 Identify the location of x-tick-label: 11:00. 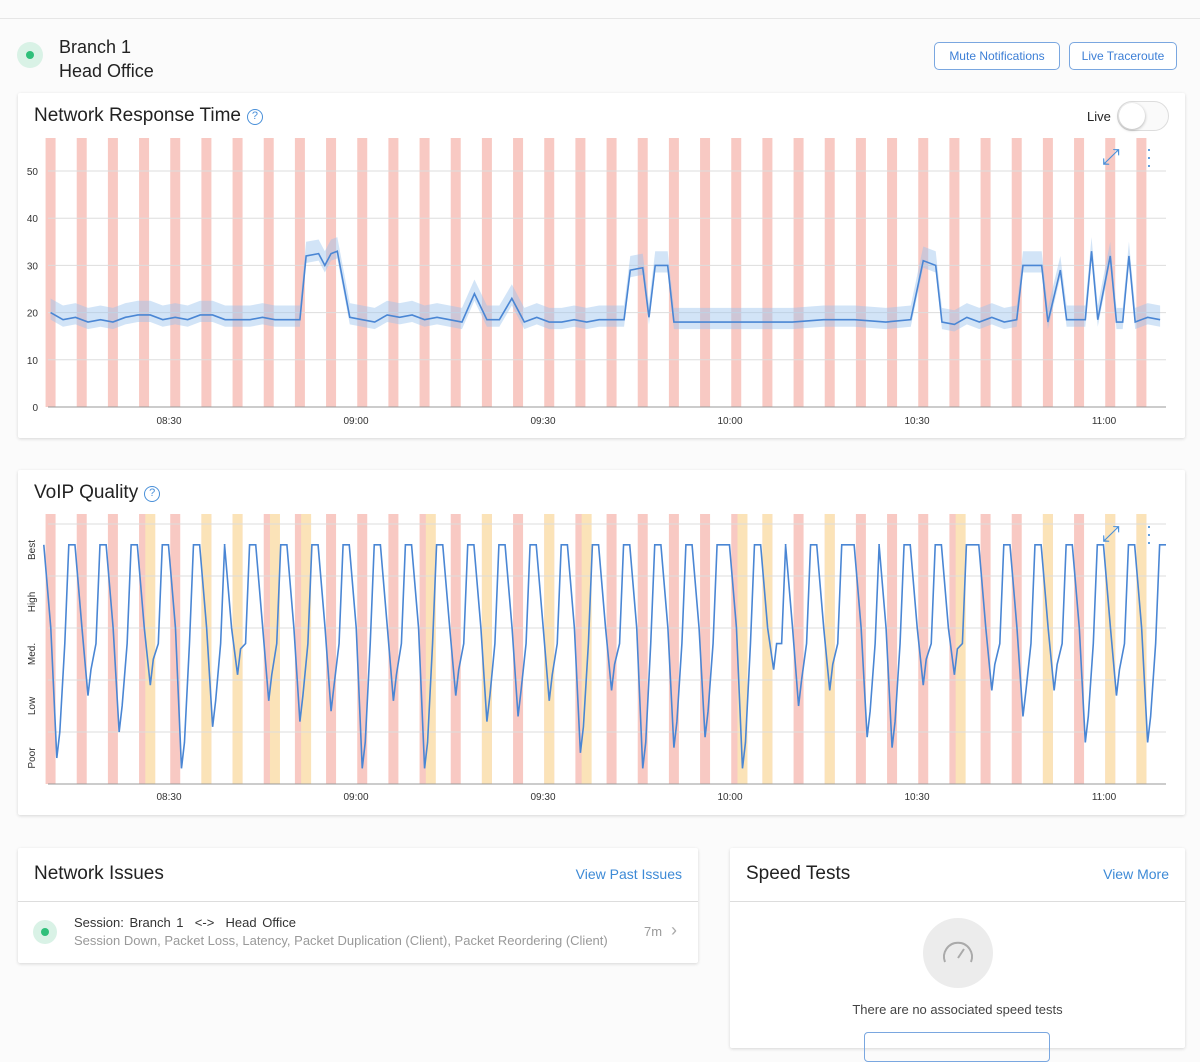
(1104, 421).